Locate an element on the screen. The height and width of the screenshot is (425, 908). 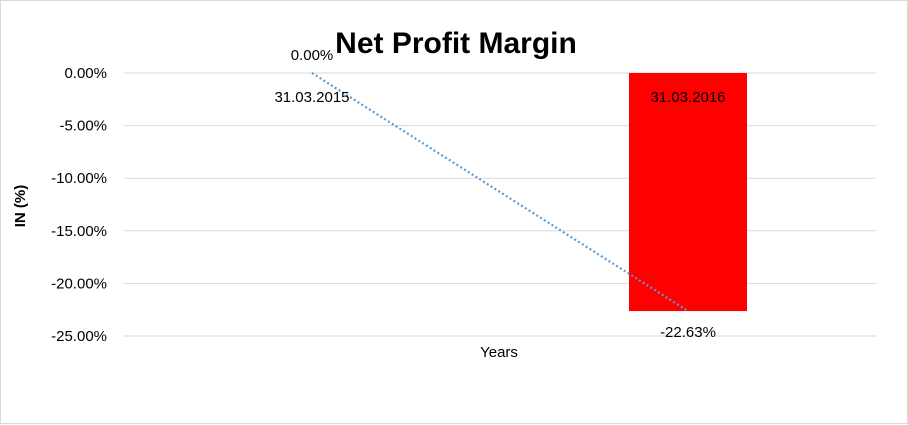
category-label: 31.03.2015 is located at coordinates (311, 97).